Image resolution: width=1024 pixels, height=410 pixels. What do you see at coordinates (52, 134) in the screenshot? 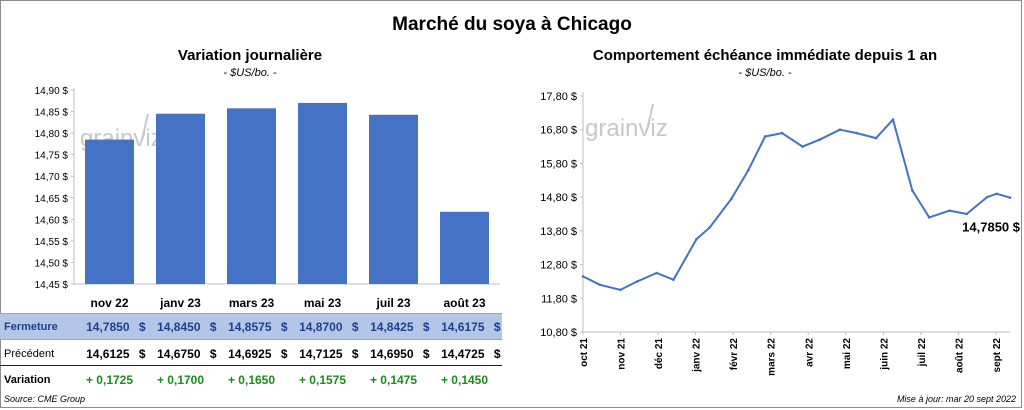
I see `bar-y-tick-label: 14,80 $` at bounding box center [52, 134].